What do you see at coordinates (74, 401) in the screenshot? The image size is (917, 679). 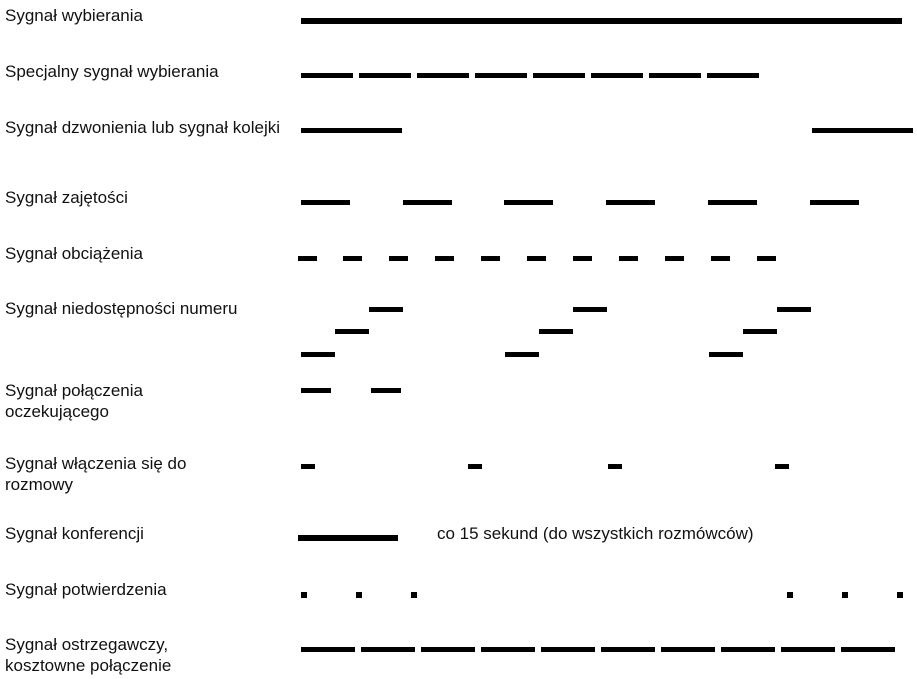 I see `signal-label: Sygnał połączenia oczekującego` at bounding box center [74, 401].